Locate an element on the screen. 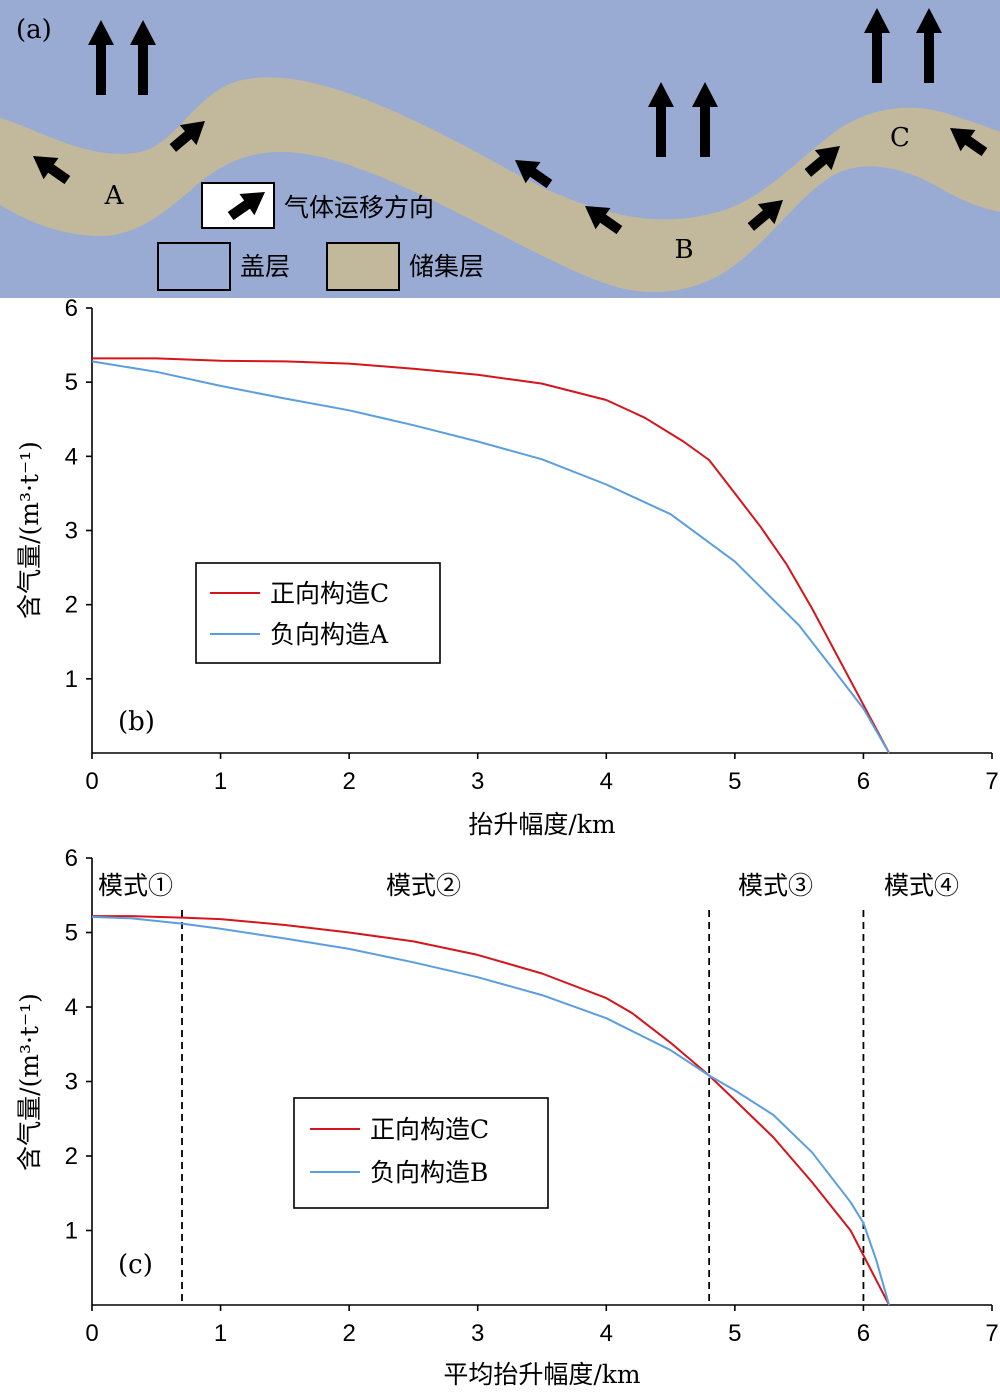  legend-arrow-shape is located at coordinates (246, 206).